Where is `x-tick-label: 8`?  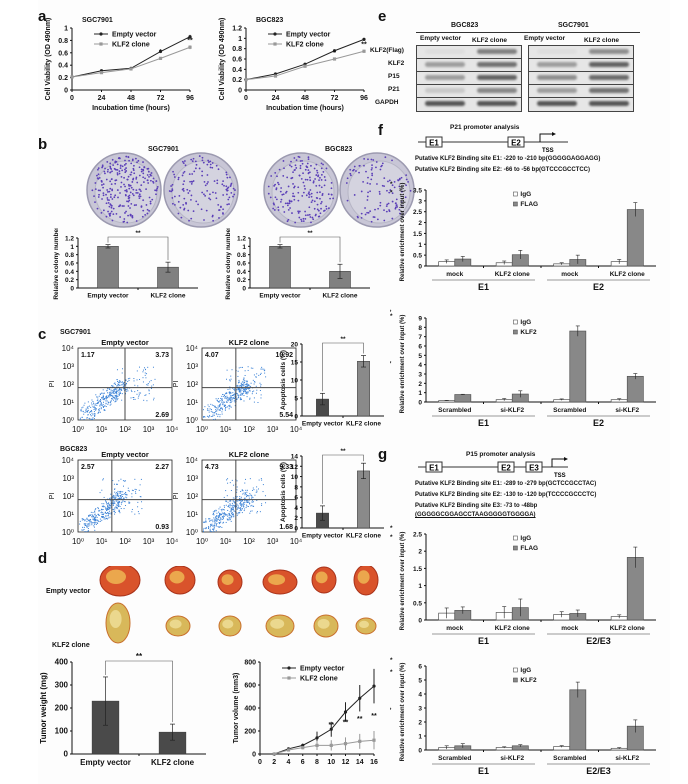
x-tick-label: 8 is located at coordinates (317, 762).